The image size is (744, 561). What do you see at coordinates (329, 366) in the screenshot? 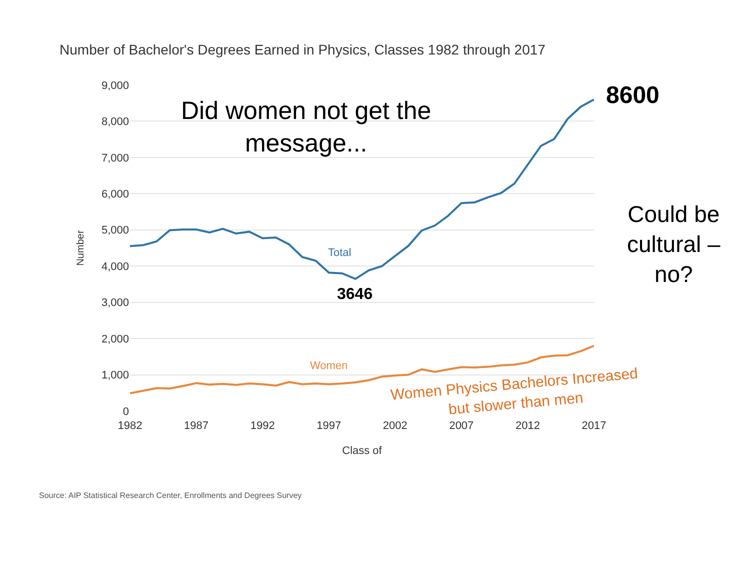
I see `series-label: Women` at bounding box center [329, 366].